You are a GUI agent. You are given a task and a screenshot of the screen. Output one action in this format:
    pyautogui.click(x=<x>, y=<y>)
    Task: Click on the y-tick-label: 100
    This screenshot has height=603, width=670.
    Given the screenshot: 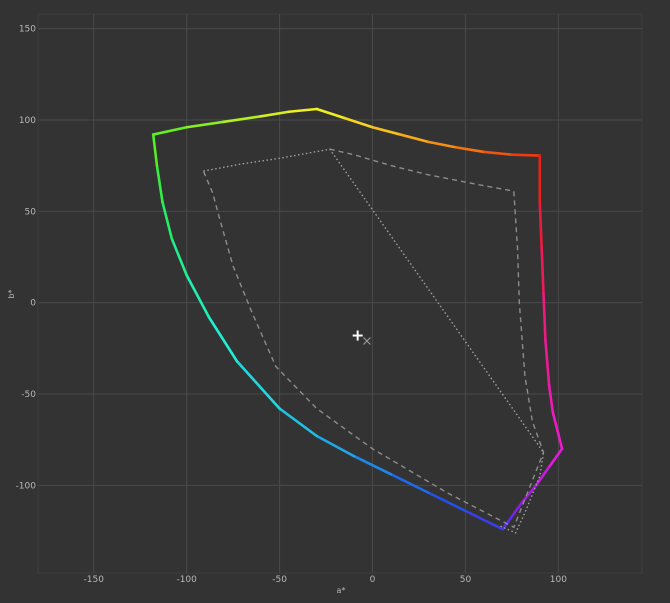 What is the action you would take?
    pyautogui.click(x=27, y=121)
    